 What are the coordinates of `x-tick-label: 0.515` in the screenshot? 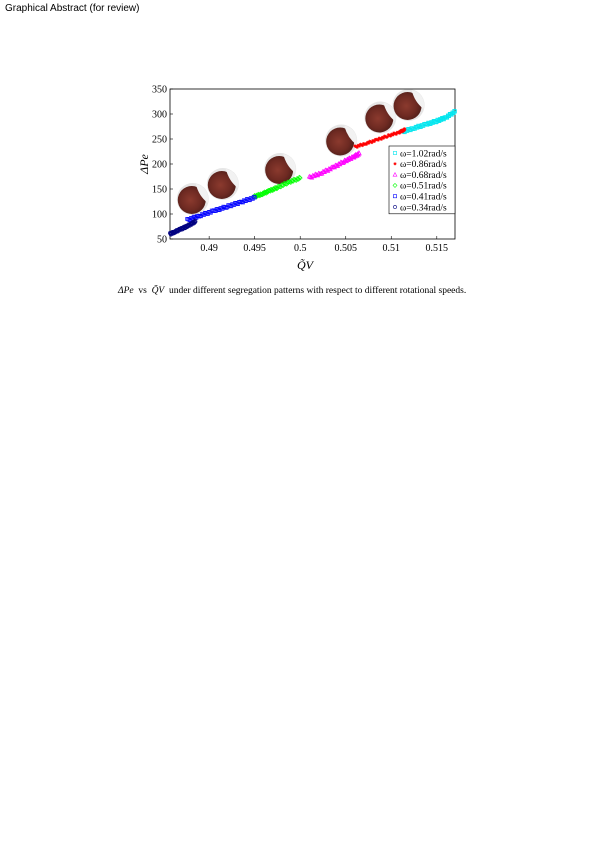 It's located at (437, 248).